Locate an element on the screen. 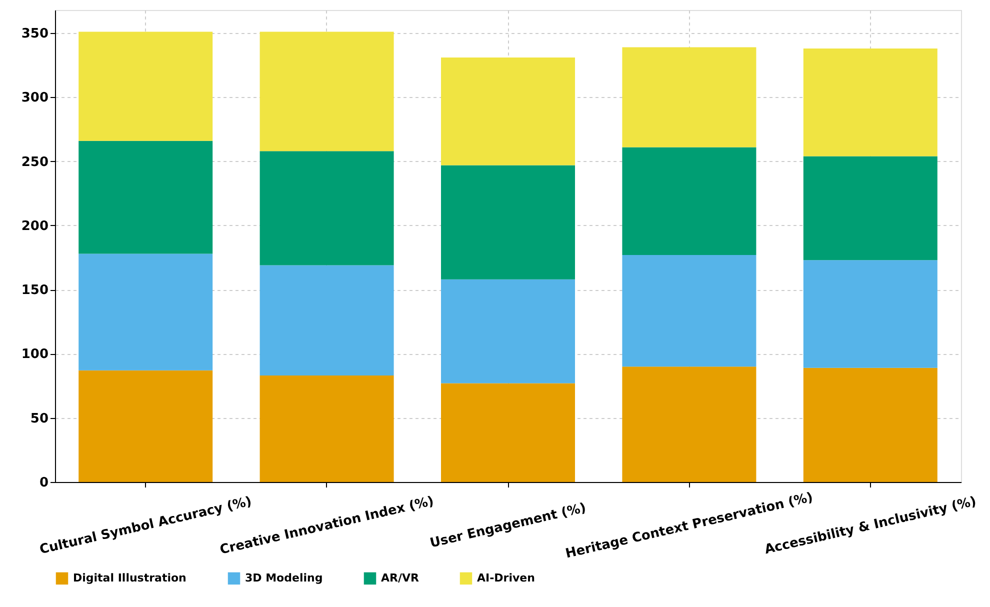 This screenshot has width=990, height=607. legend-label: AR/VR is located at coordinates (400, 577).